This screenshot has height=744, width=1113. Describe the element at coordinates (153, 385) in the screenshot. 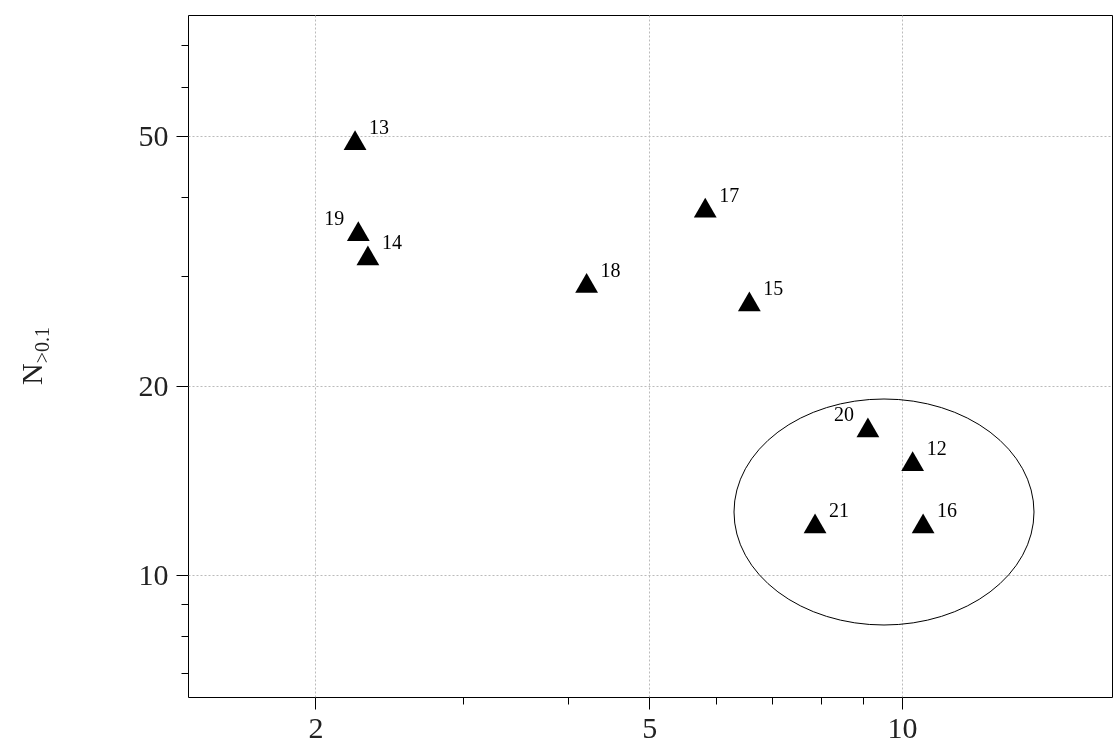

I see `y-tick-label: 20` at that location.